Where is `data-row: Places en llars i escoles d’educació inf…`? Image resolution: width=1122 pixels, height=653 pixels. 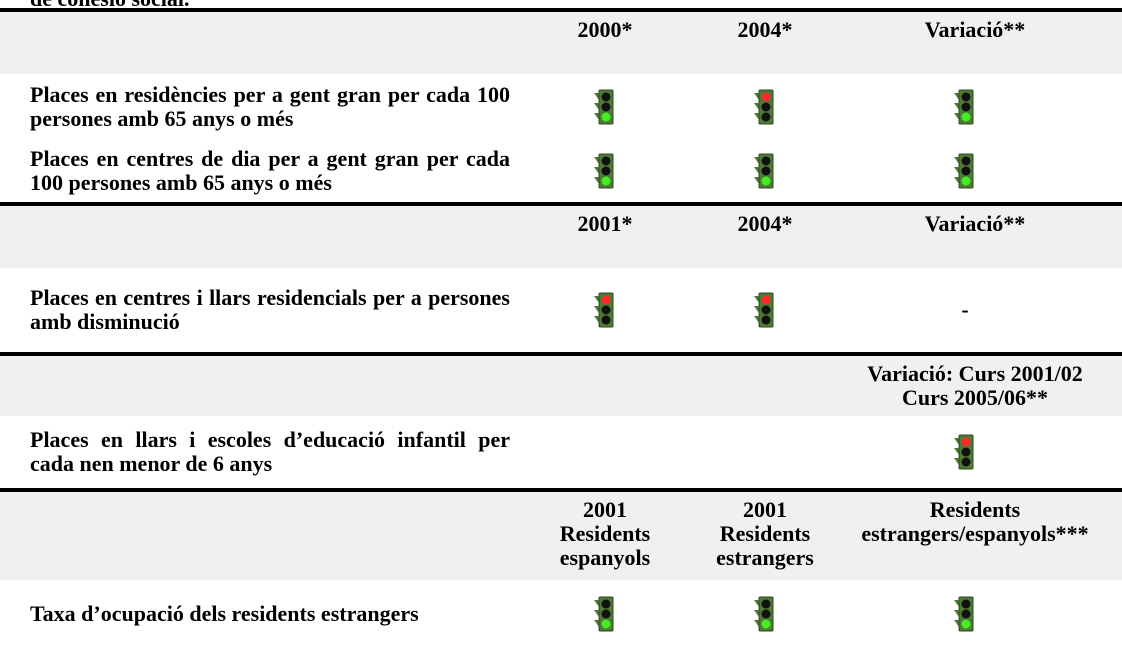 data-row: Places en llars i escoles d’educació inf… is located at coordinates (561, 453).